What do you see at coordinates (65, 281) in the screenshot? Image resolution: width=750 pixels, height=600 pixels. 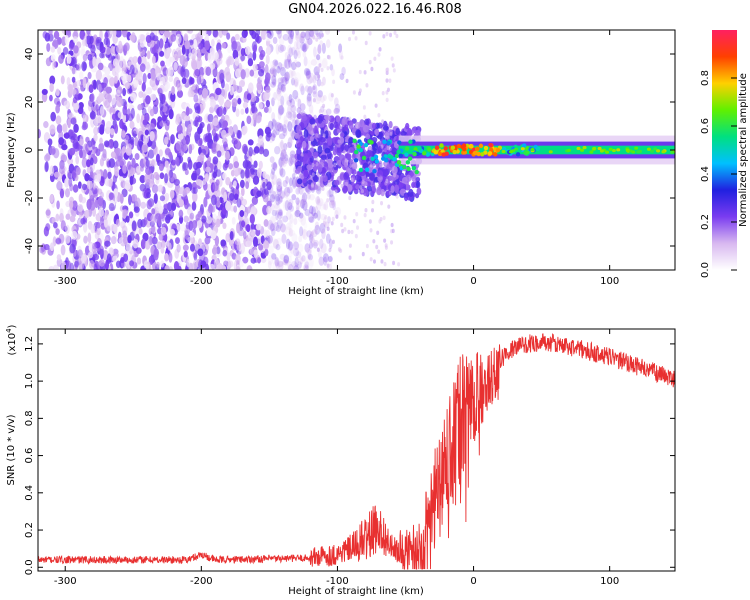 I see `x-tick-label: -300` at bounding box center [65, 281].